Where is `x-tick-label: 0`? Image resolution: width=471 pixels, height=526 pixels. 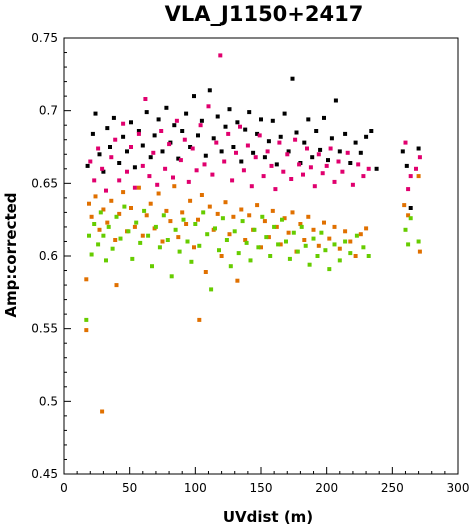 x-tick-label: 0 is located at coordinates (64, 488).